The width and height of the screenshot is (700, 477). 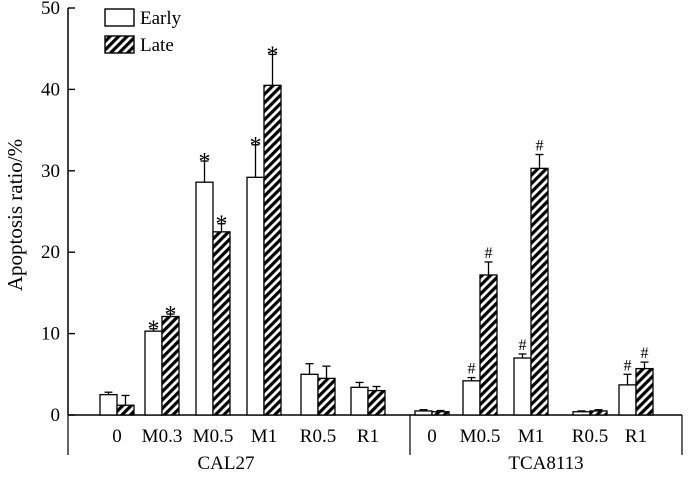 I want to click on legend-late-swatch, so click(x=119, y=44).